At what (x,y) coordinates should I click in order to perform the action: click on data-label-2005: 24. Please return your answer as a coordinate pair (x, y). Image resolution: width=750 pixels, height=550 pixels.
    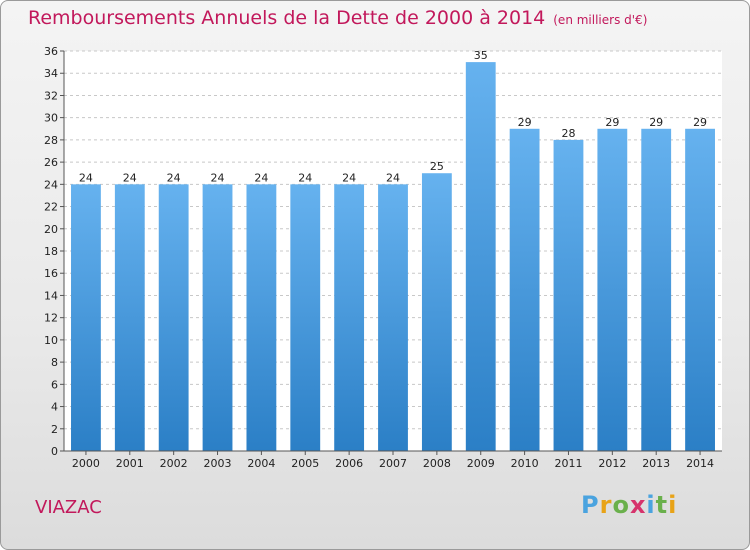
    Looking at the image, I should click on (305, 177).